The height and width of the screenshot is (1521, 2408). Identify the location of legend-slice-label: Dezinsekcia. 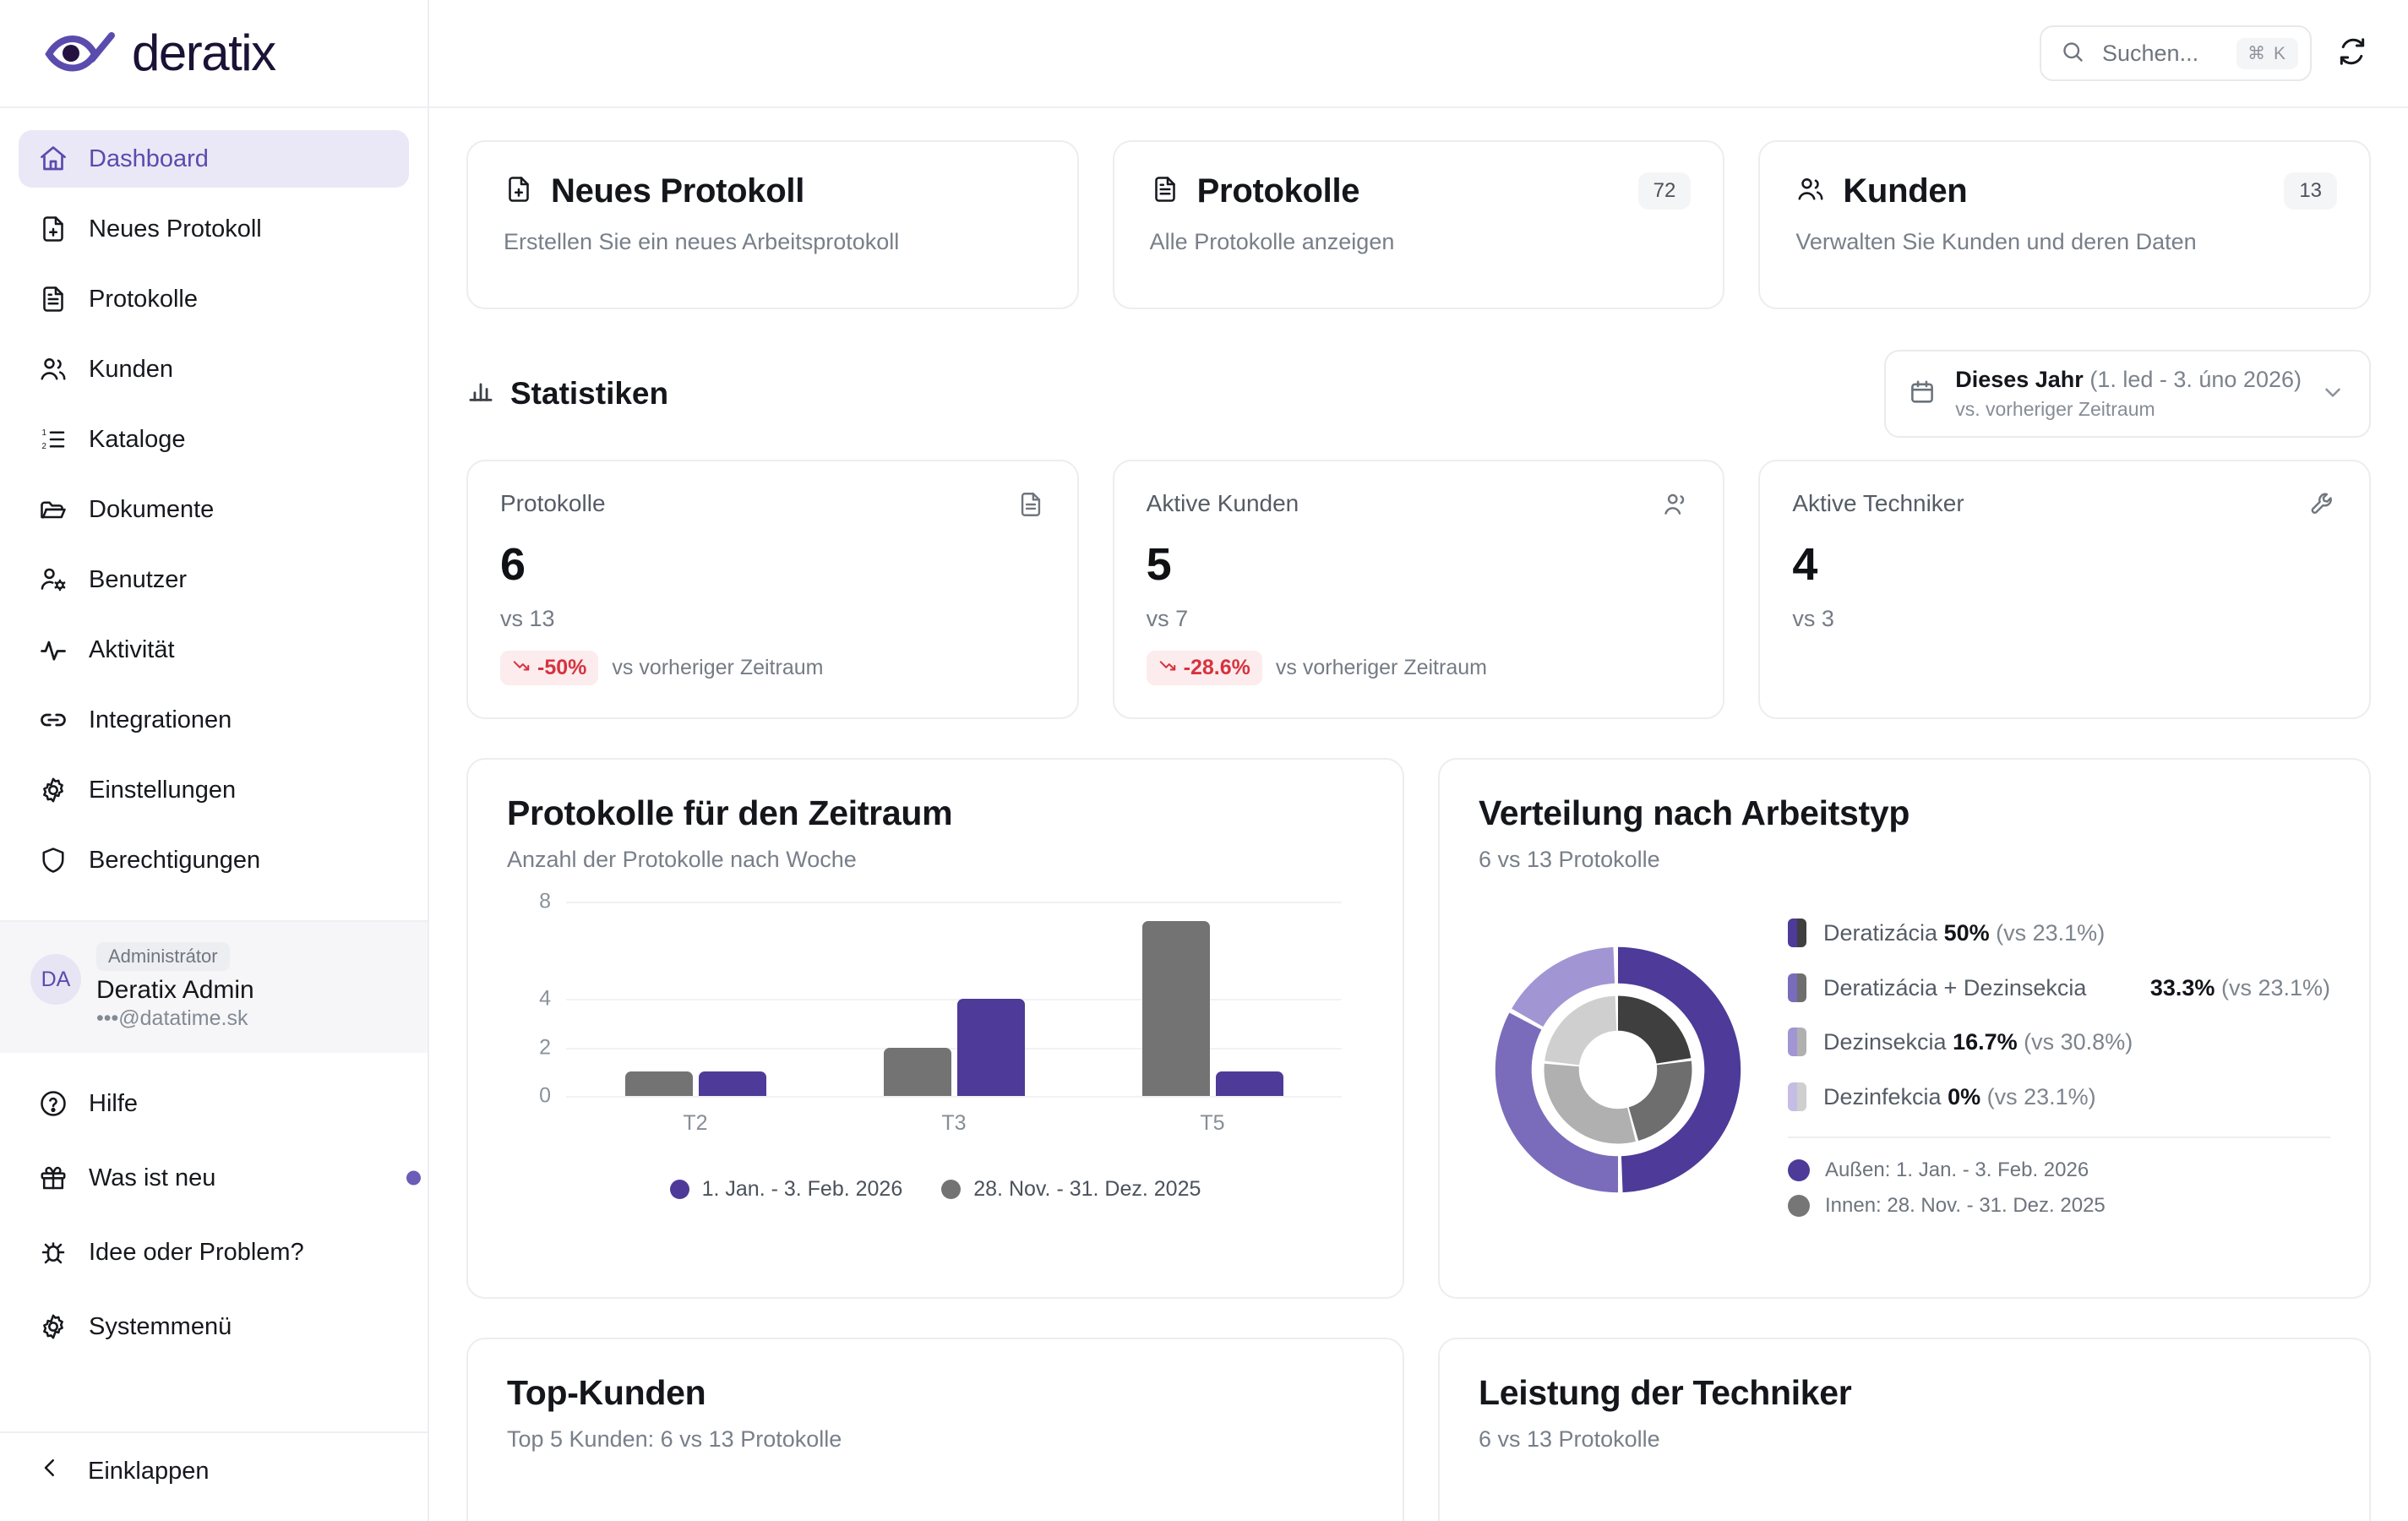
(1885, 1042).